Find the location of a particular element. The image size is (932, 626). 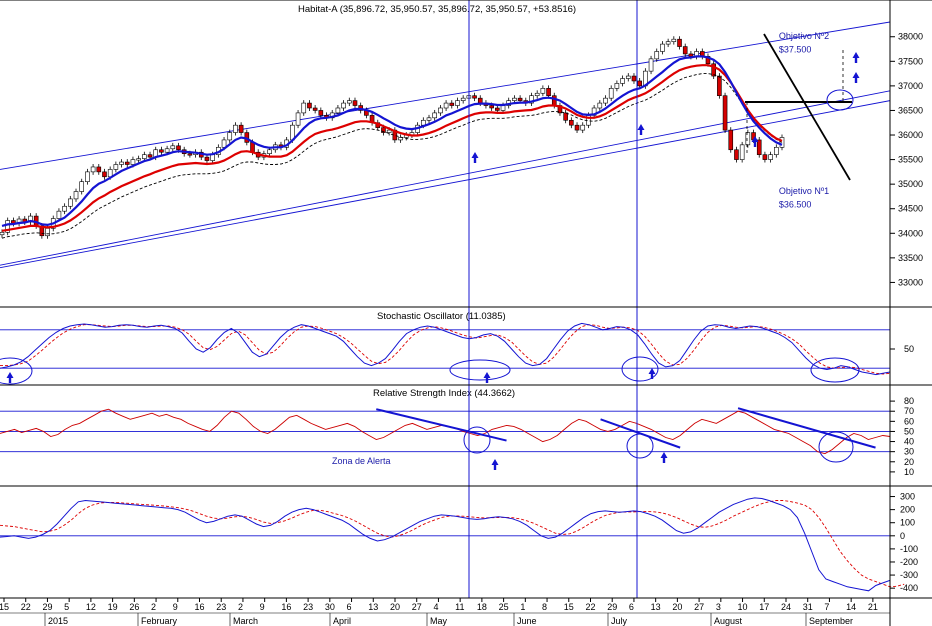

macd-y-tick-label: 0 is located at coordinates (902, 536).